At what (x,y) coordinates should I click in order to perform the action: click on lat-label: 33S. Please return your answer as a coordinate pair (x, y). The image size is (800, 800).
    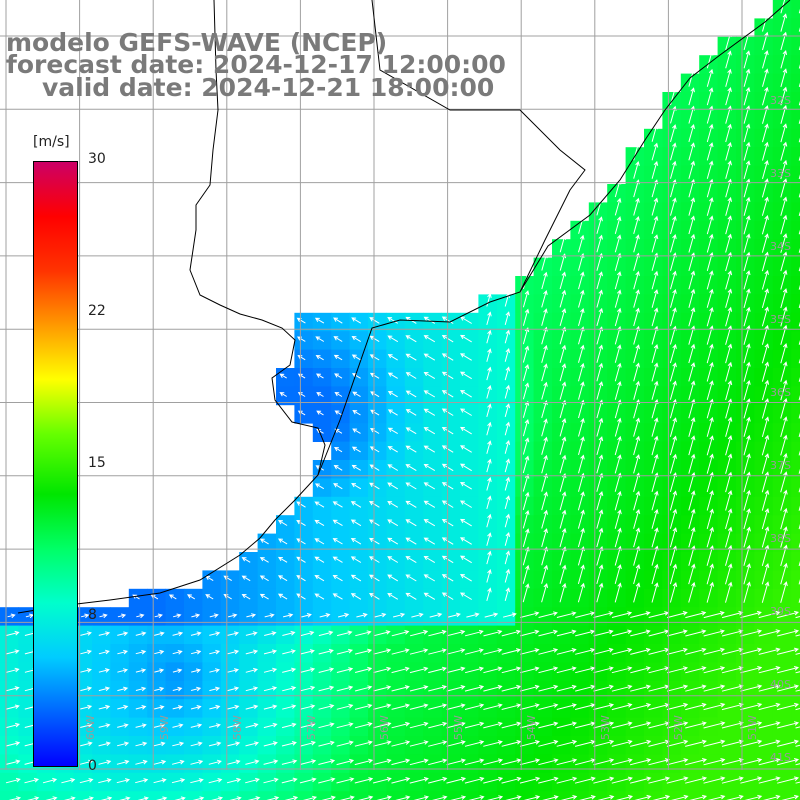
    Looking at the image, I should click on (780, 173).